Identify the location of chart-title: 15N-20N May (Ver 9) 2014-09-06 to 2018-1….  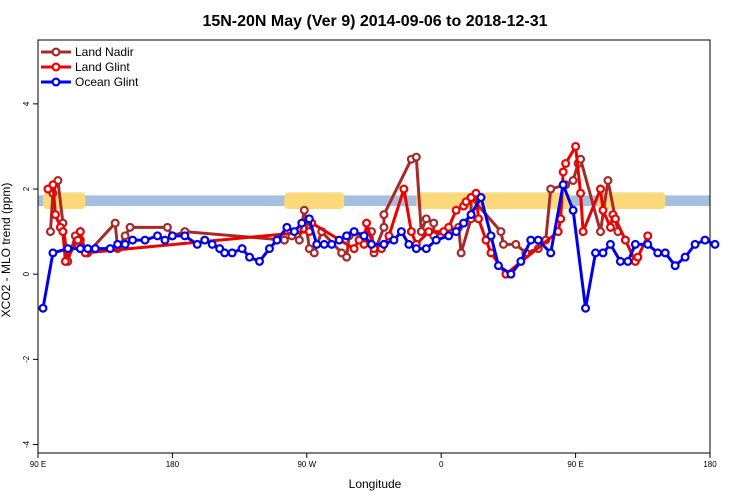
(374, 21).